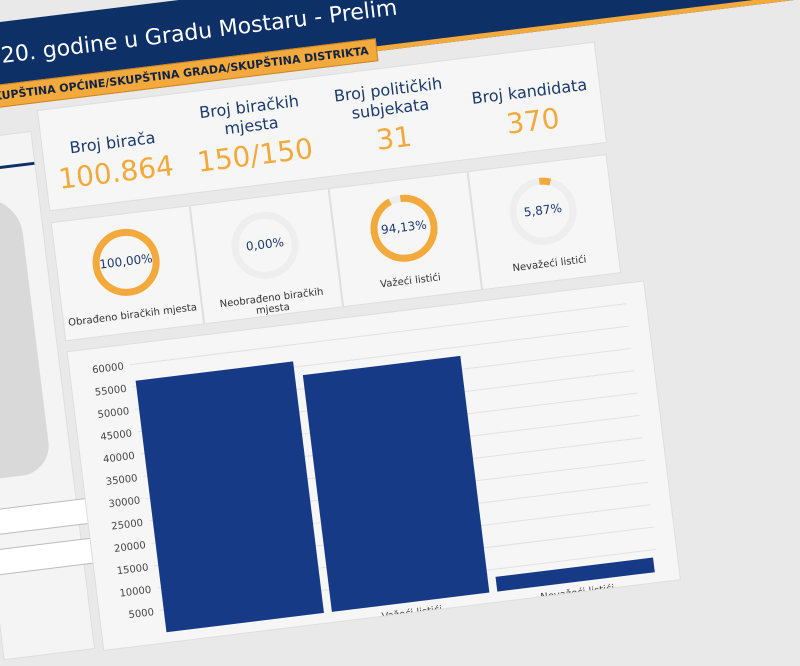 This screenshot has width=800, height=666. I want to click on donut-card: 5,87% Nevažeći listići, so click(544, 222).